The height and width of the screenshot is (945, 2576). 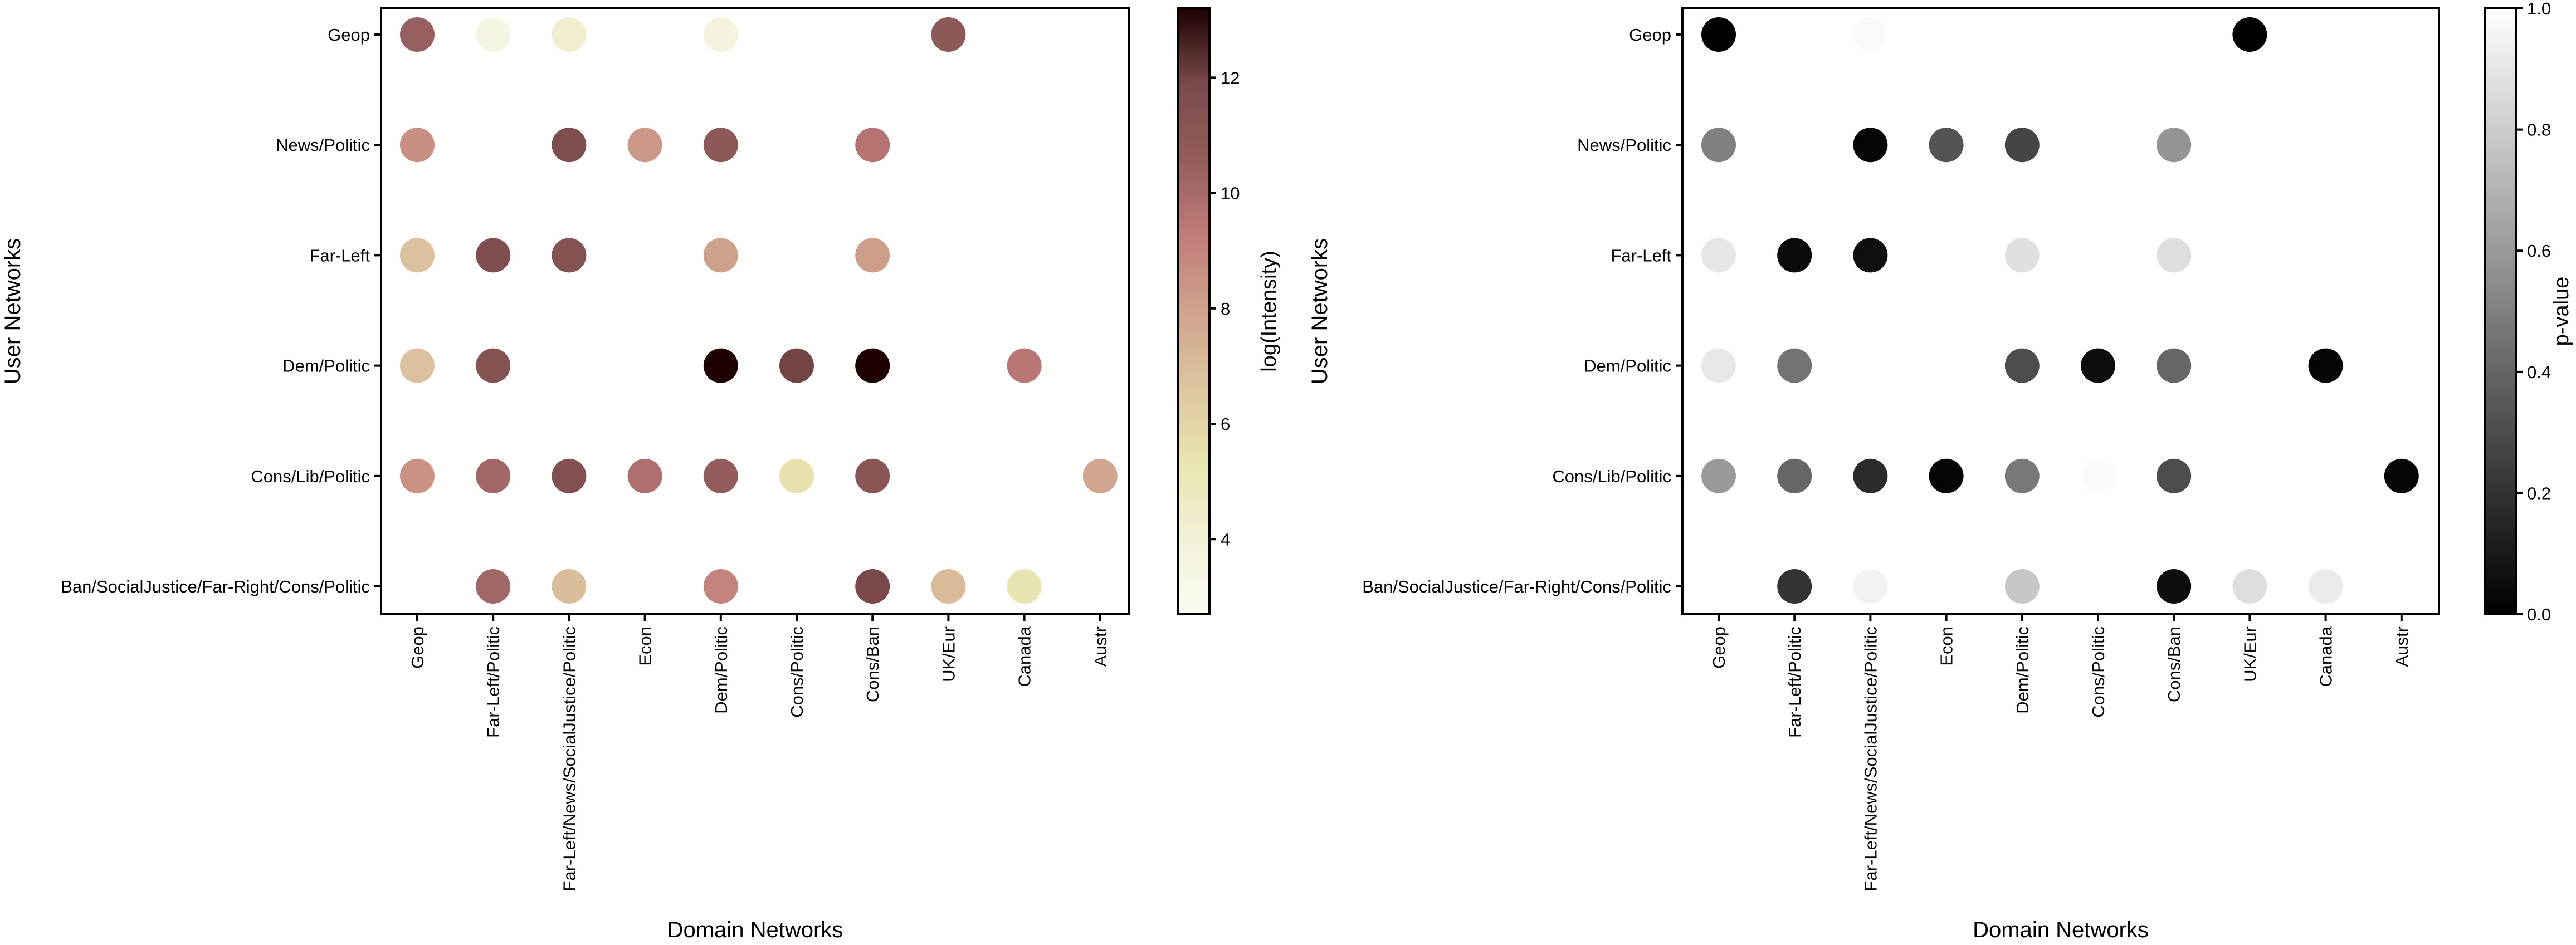 What do you see at coordinates (1650, 35) in the screenshot?
I see `y-tick-label: Geop` at bounding box center [1650, 35].